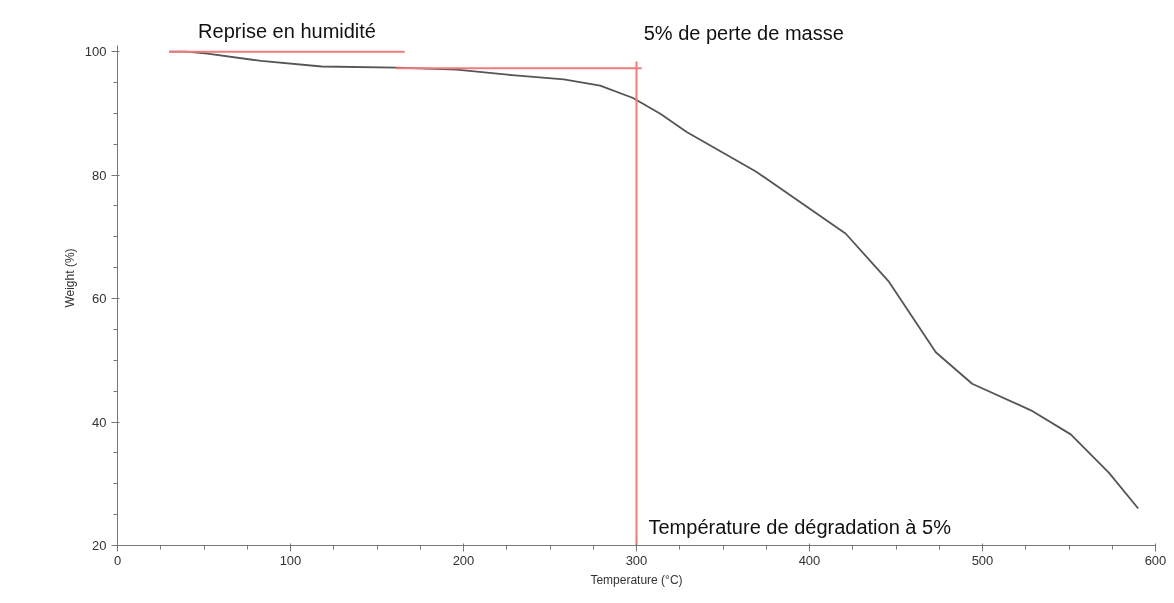  Describe the element at coordinates (99, 422) in the screenshot. I see `y-tick-label: 40` at that location.